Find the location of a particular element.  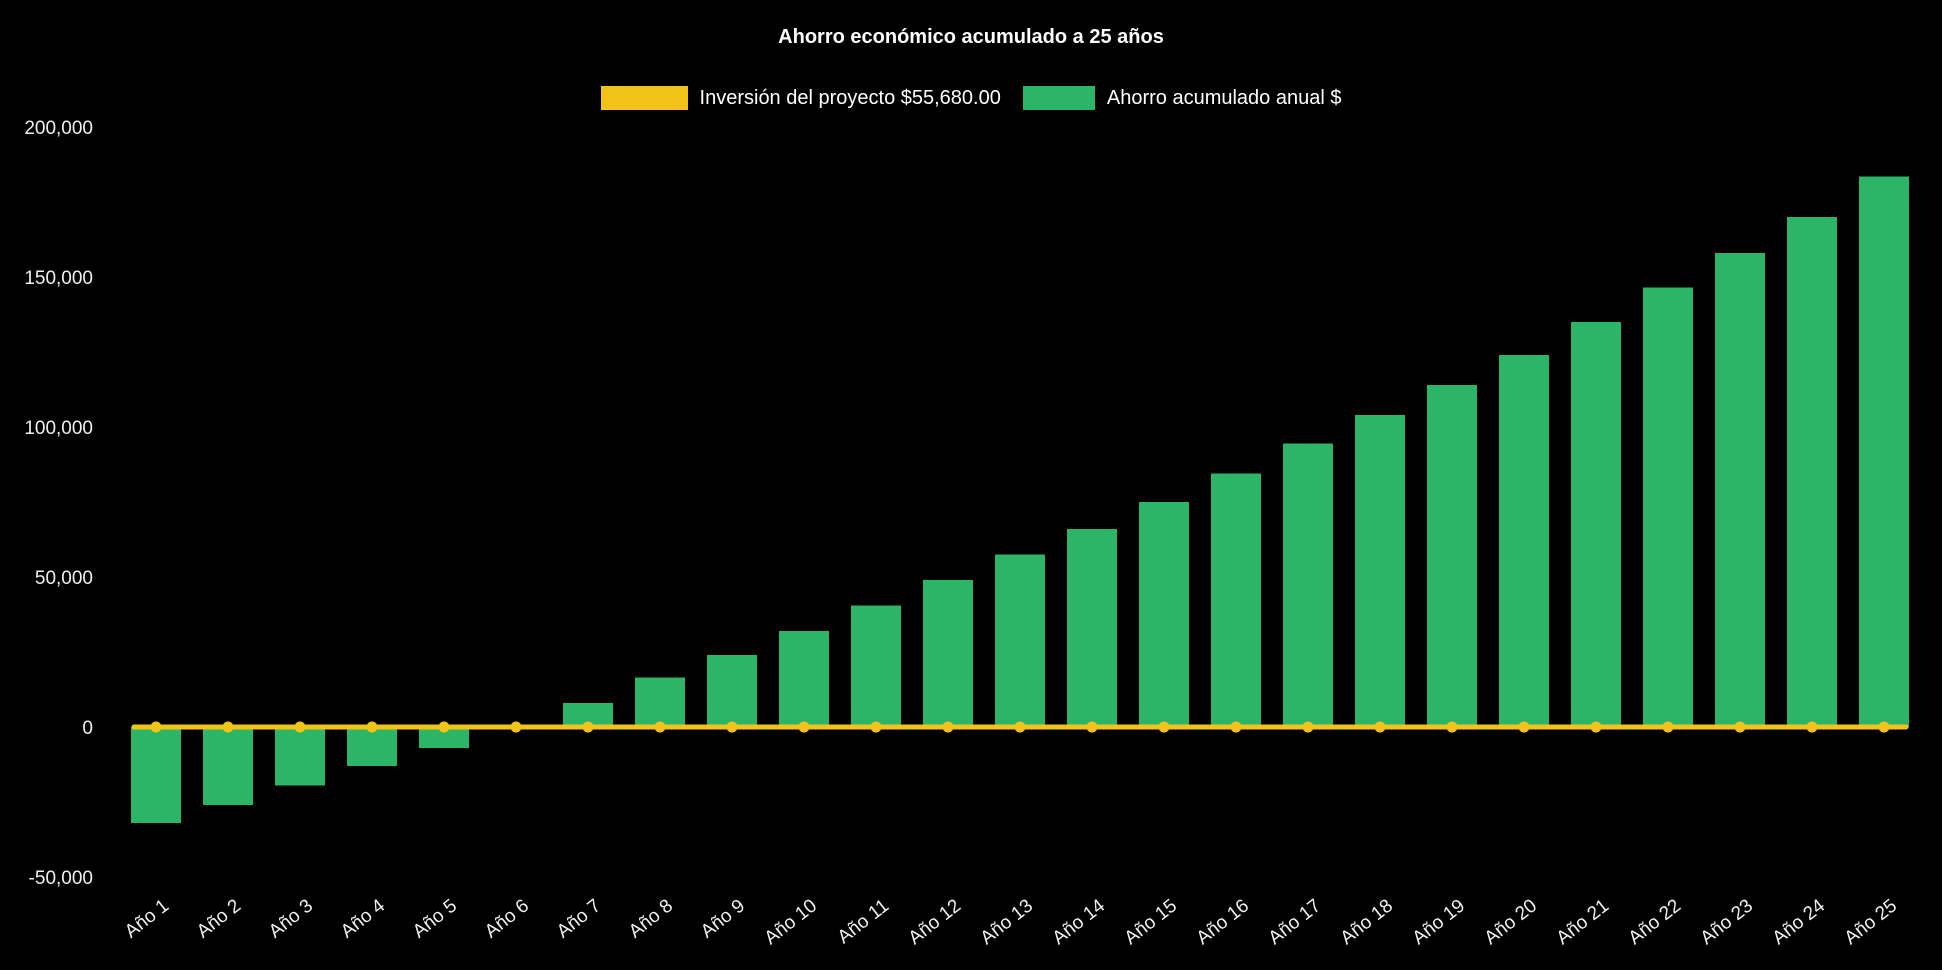

x-tick-label: Año 9 is located at coordinates (723, 918).